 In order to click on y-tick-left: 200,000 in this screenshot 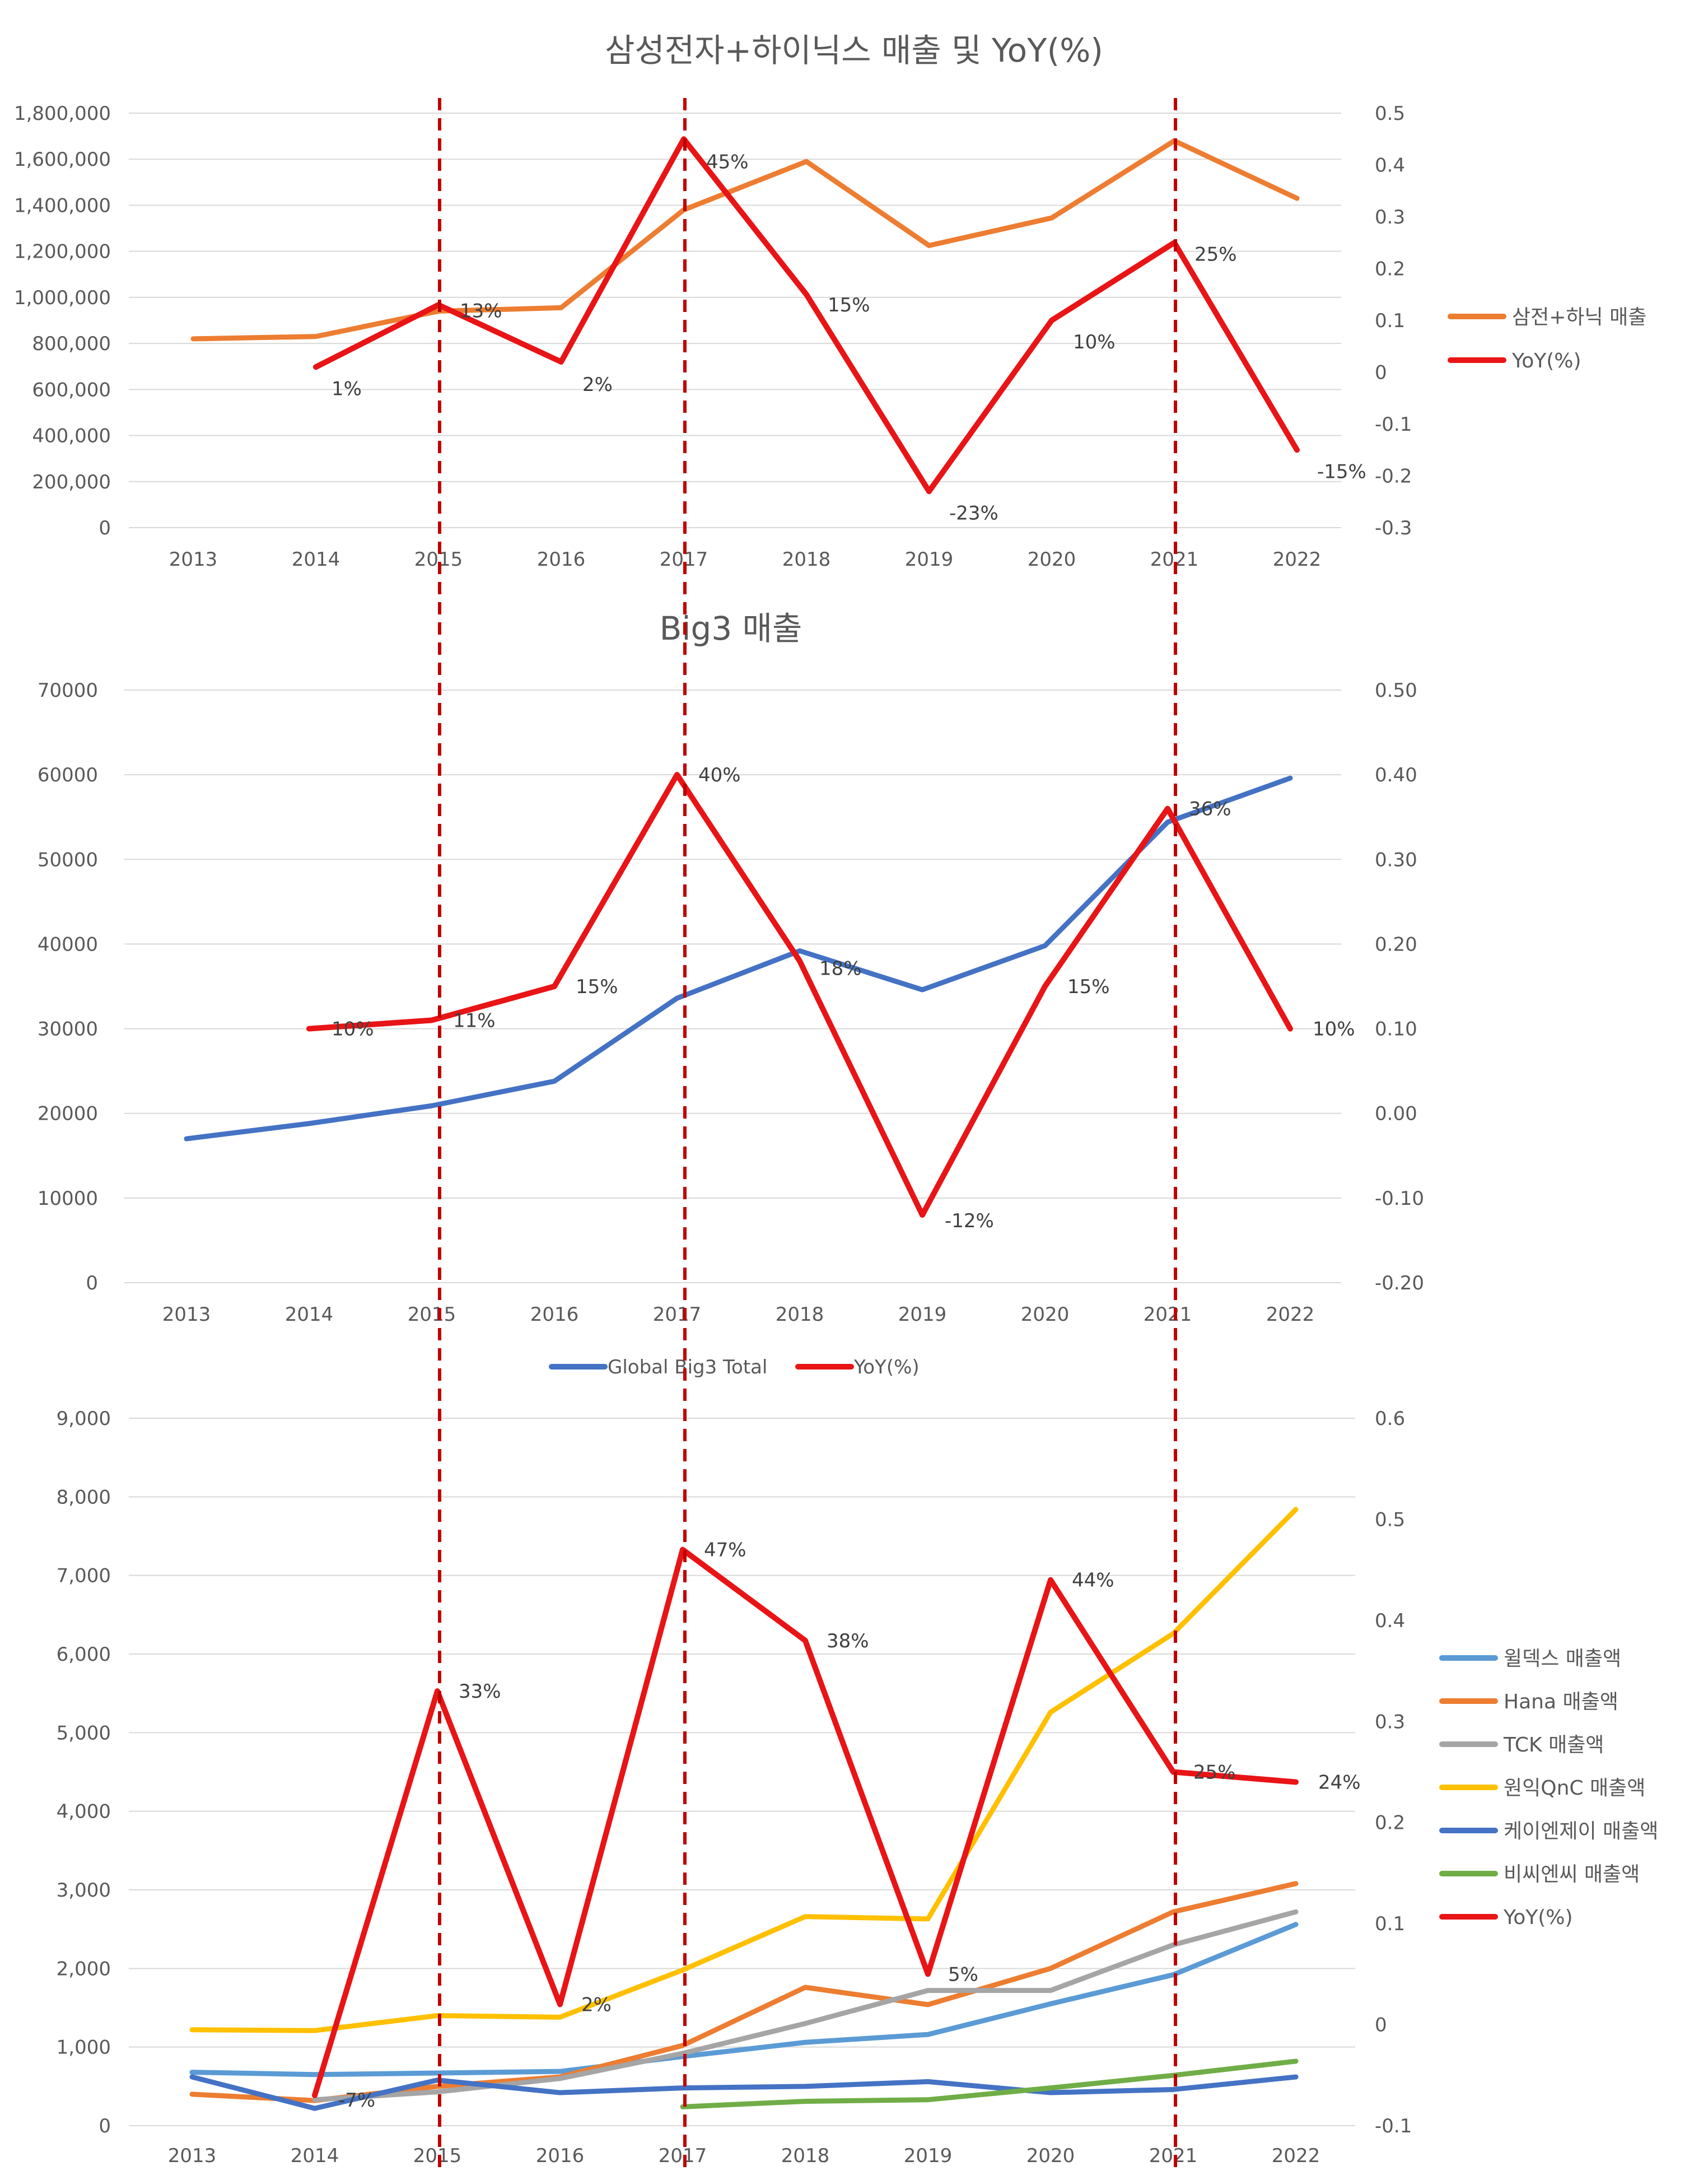, I will do `click(72, 482)`.